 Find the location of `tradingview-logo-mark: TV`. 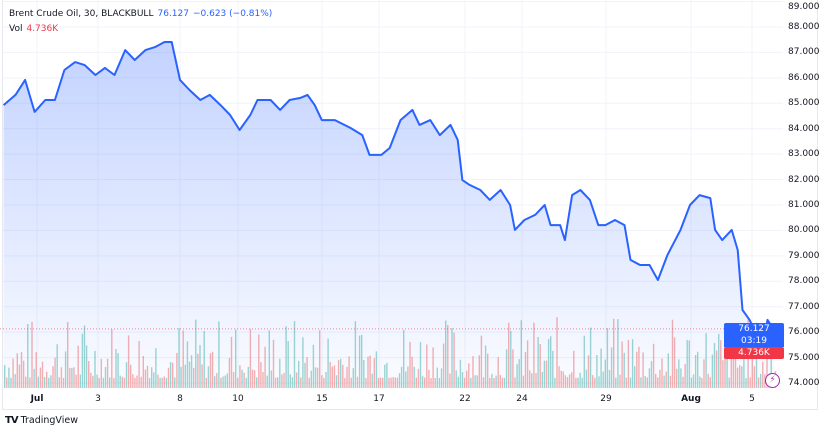

tradingview-logo-mark: TV is located at coordinates (12, 420).